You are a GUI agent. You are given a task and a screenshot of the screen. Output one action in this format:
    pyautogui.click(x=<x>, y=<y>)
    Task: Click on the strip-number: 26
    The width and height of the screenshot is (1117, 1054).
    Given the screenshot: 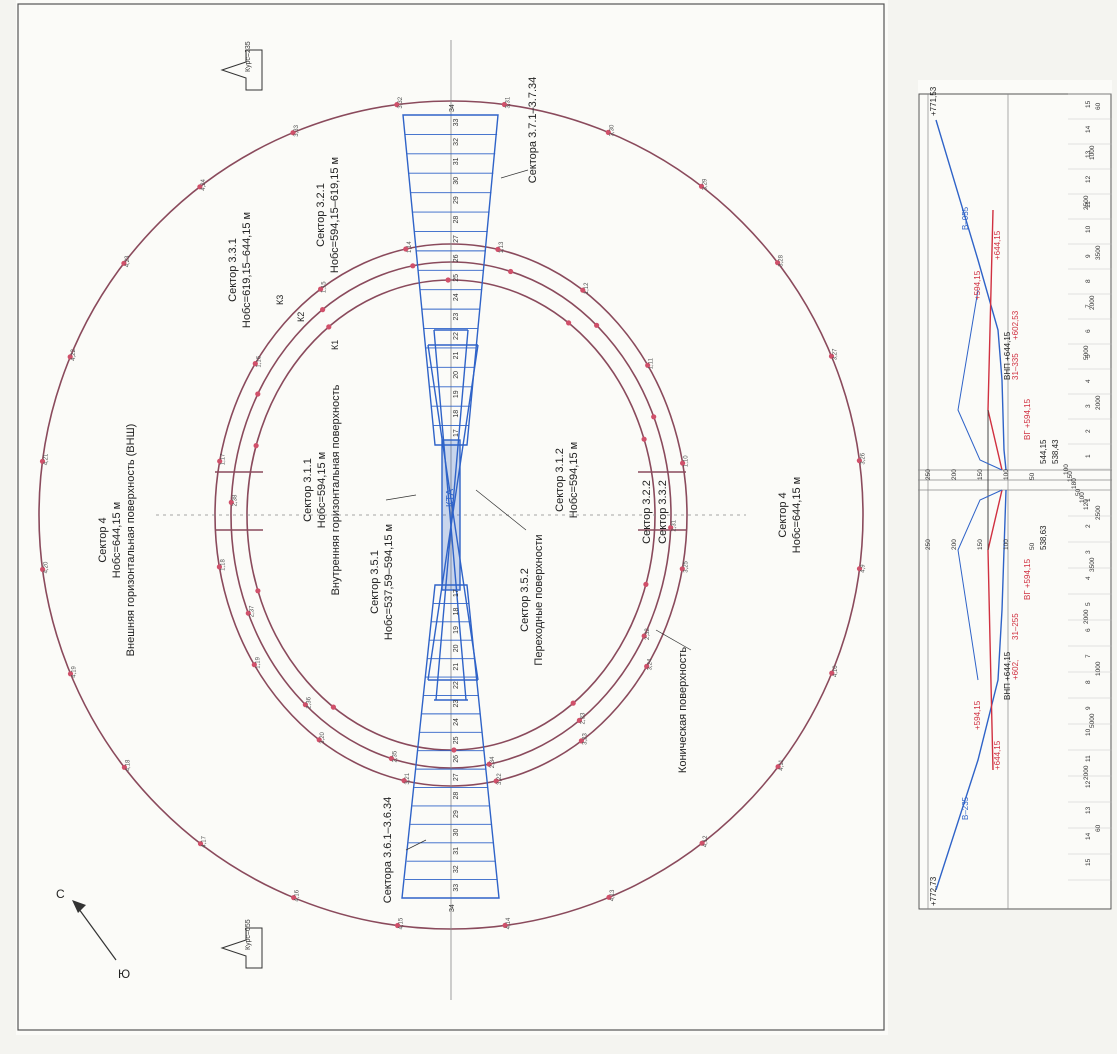 What is the action you would take?
    pyautogui.click(x=456, y=759)
    